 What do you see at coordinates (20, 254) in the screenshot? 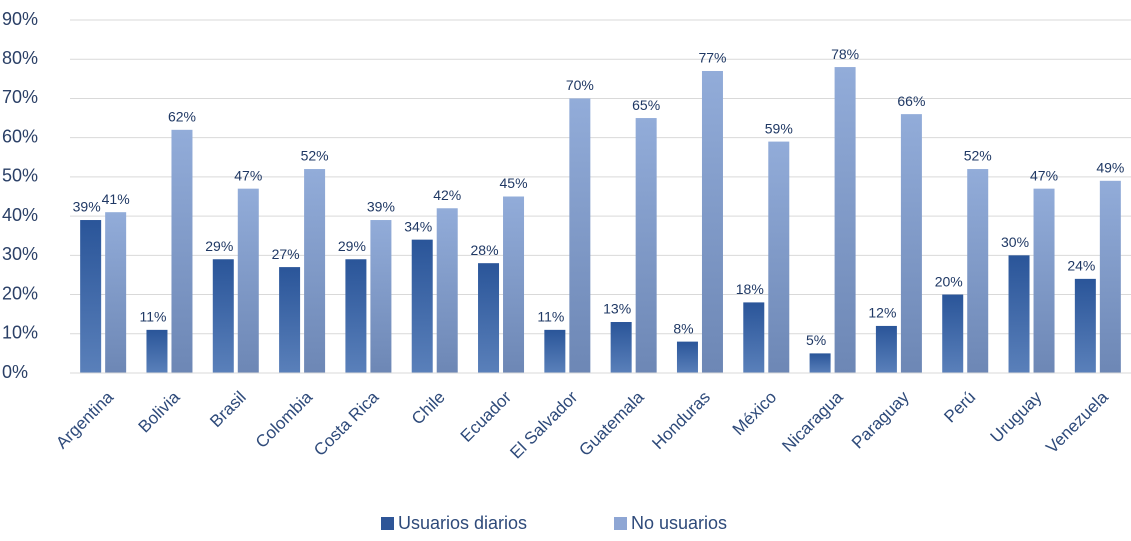
I see `y-tick-label: 30%` at bounding box center [20, 254].